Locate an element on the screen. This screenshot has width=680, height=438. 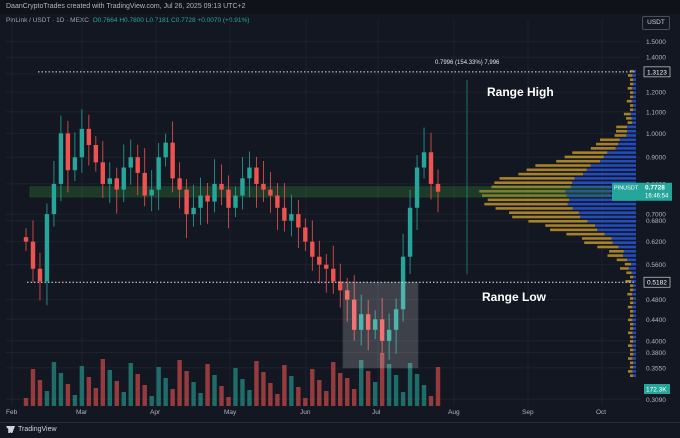
poc-zone is located at coordinates (320, 192).